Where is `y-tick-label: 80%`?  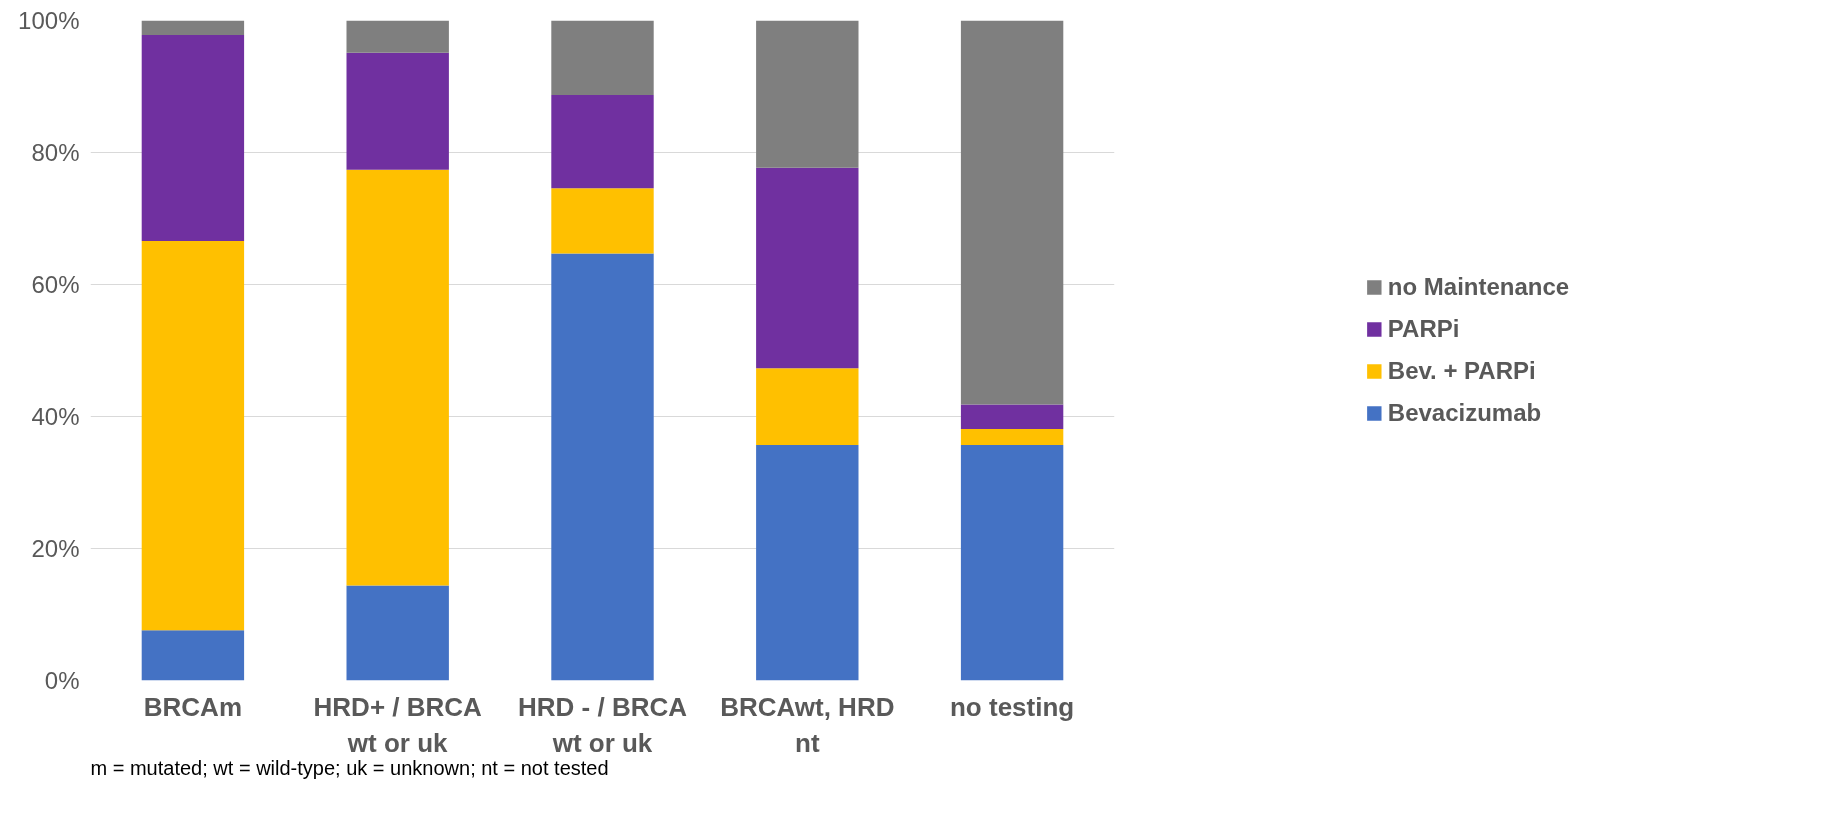
y-tick-label: 80% is located at coordinates (55, 152).